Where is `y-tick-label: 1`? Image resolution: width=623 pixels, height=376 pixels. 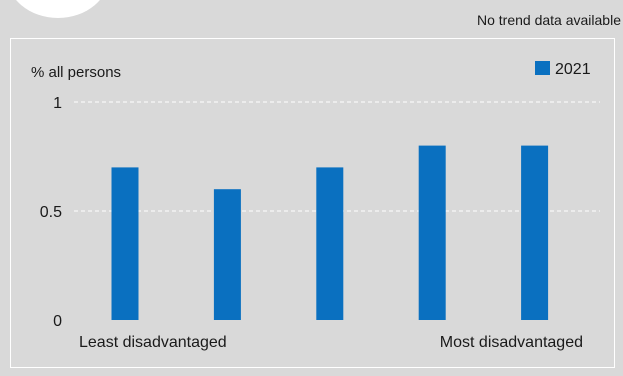
y-tick-label: 1 is located at coordinates (57, 103).